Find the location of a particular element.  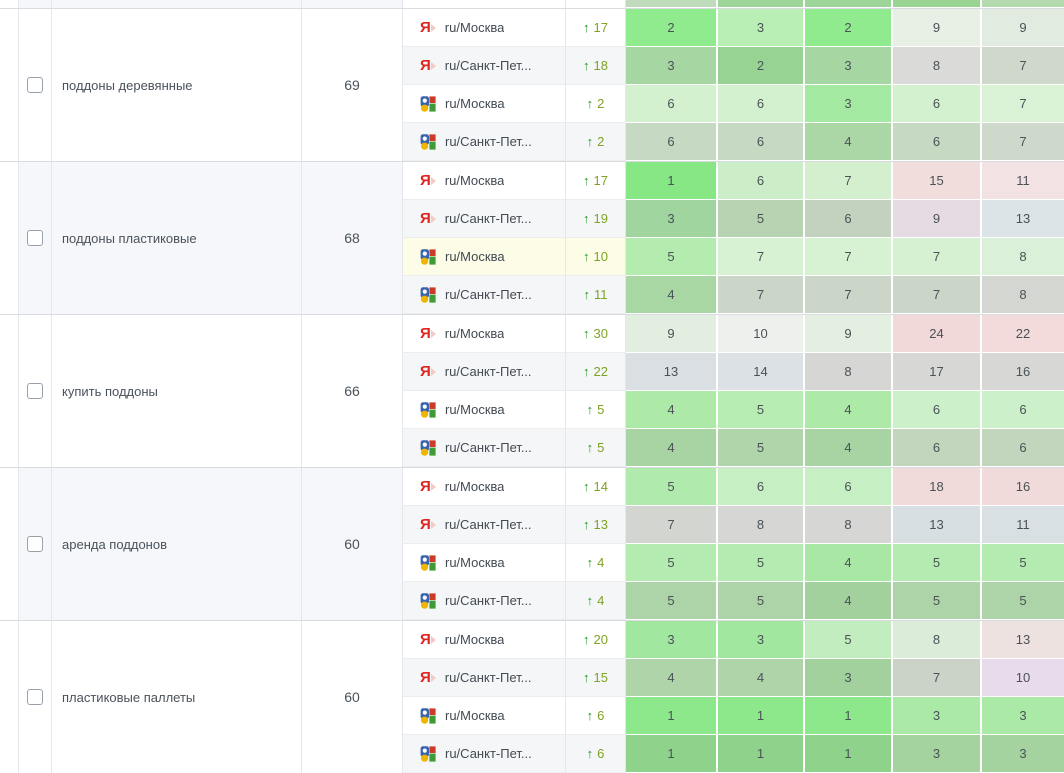

keyword-cell: поддоны пластиковые is located at coordinates (177, 238).